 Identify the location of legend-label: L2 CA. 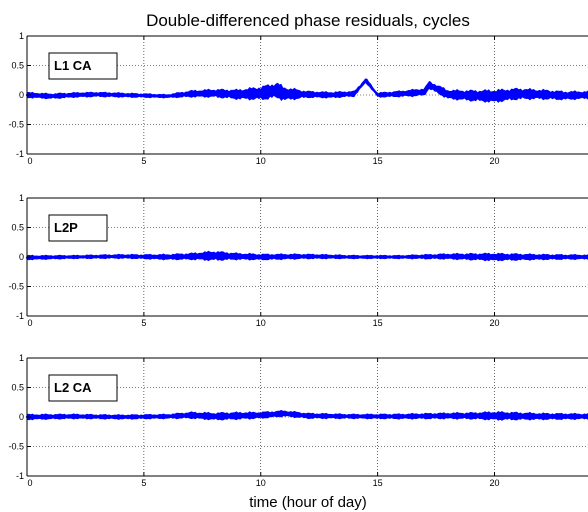
(73, 387).